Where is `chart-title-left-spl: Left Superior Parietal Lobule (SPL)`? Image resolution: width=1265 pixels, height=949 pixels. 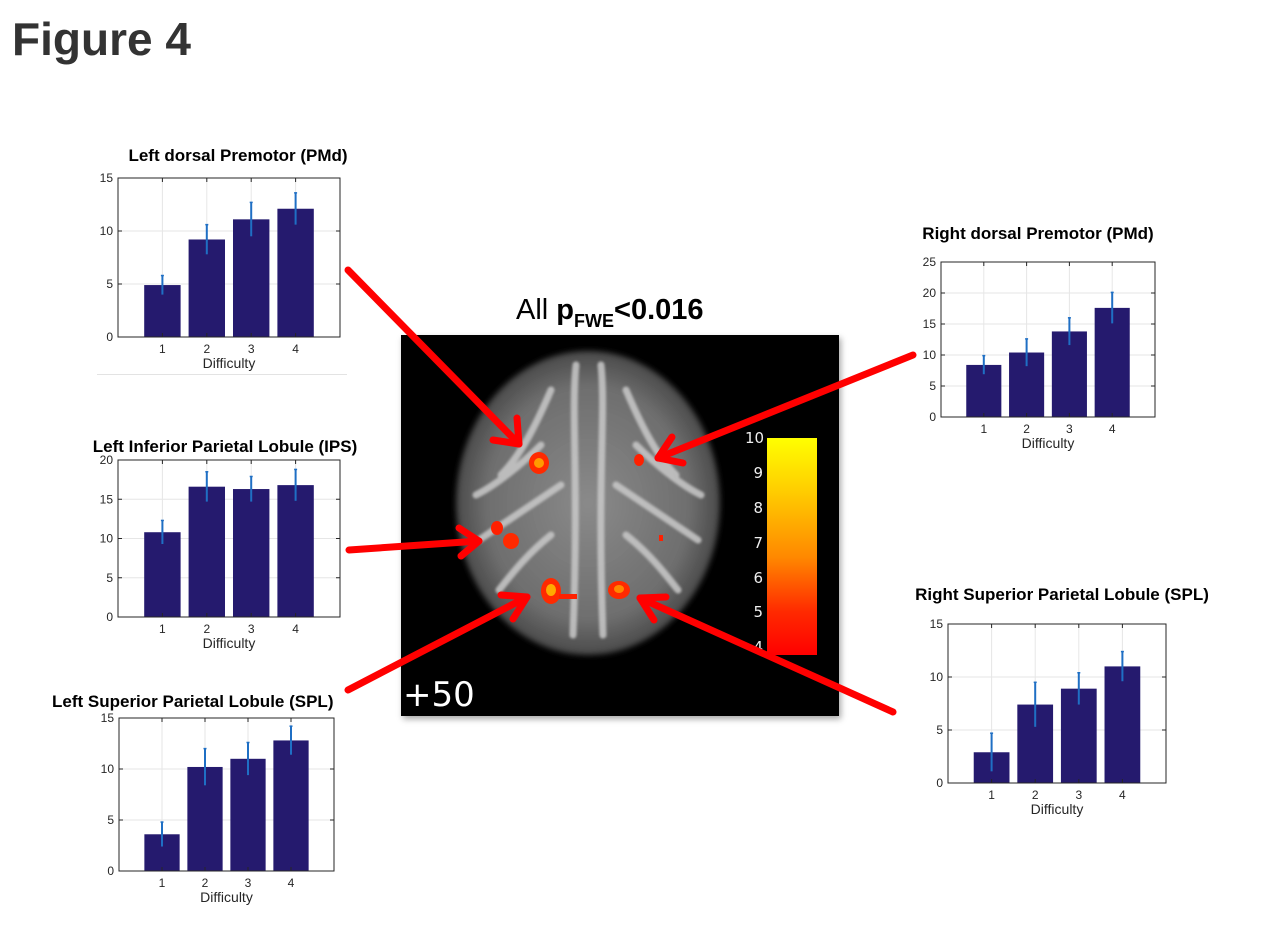 chart-title-left-spl: Left Superior Parietal Lobule (SPL) is located at coordinates (193, 701).